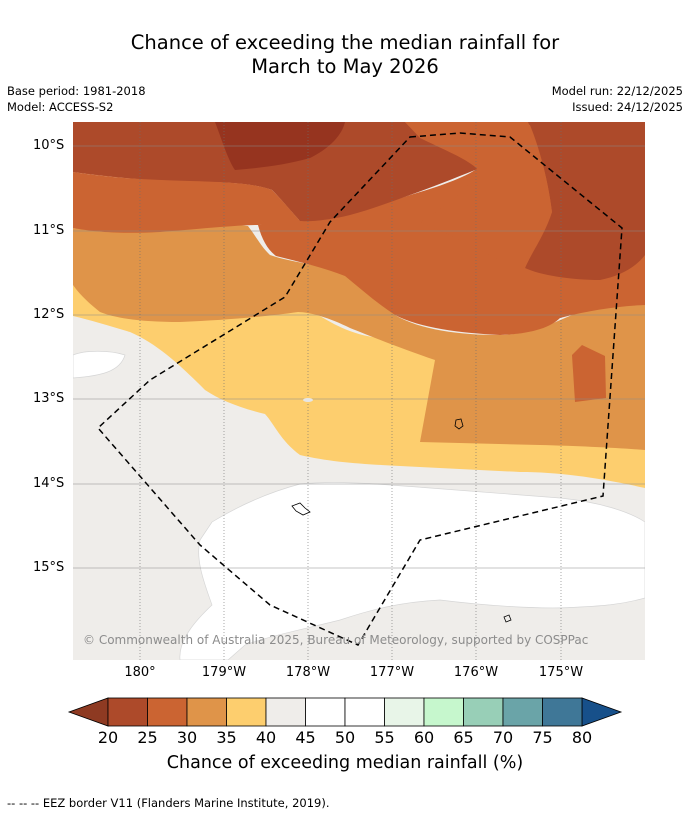 The height and width of the screenshot is (816, 690). I want to click on island-small, so click(308, 400).